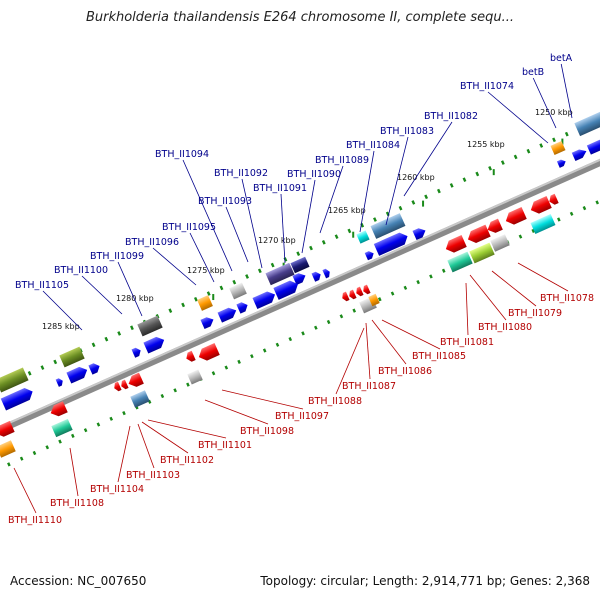 The width and height of the screenshot is (600, 600). What do you see at coordinates (561, 58) in the screenshot?
I see `label-beta: betA` at bounding box center [561, 58].